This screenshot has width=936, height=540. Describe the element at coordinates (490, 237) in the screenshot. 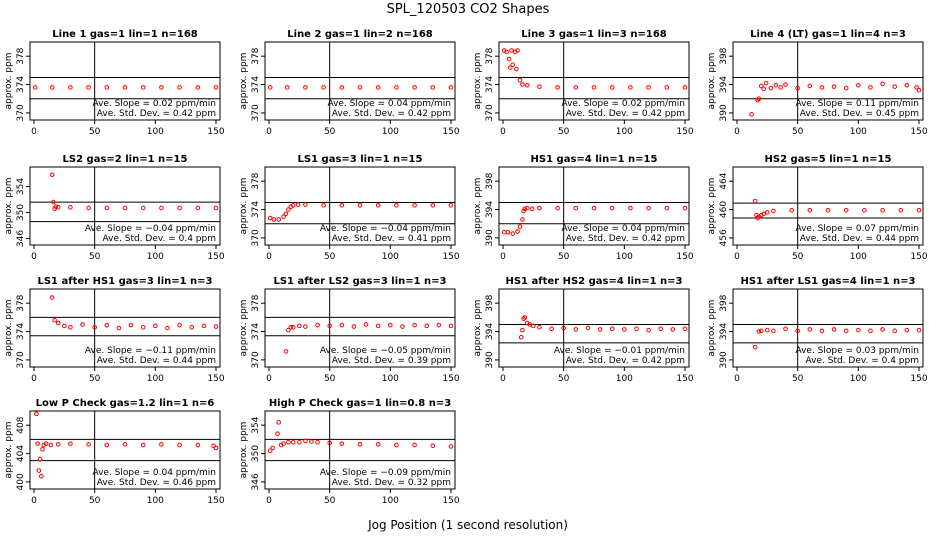

I see `y-tick-label: 390` at that location.